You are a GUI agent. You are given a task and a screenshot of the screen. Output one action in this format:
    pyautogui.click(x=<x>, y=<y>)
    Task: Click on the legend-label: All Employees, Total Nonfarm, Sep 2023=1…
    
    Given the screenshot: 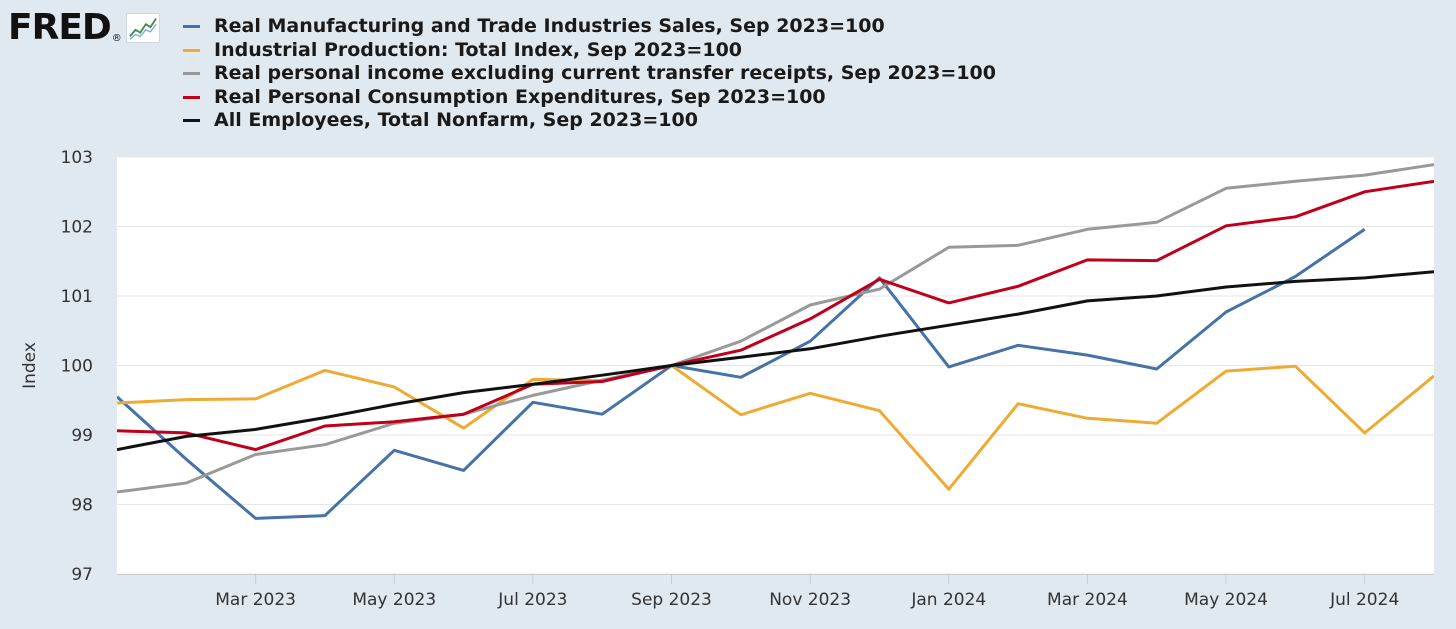 What is the action you would take?
    pyautogui.click(x=456, y=120)
    